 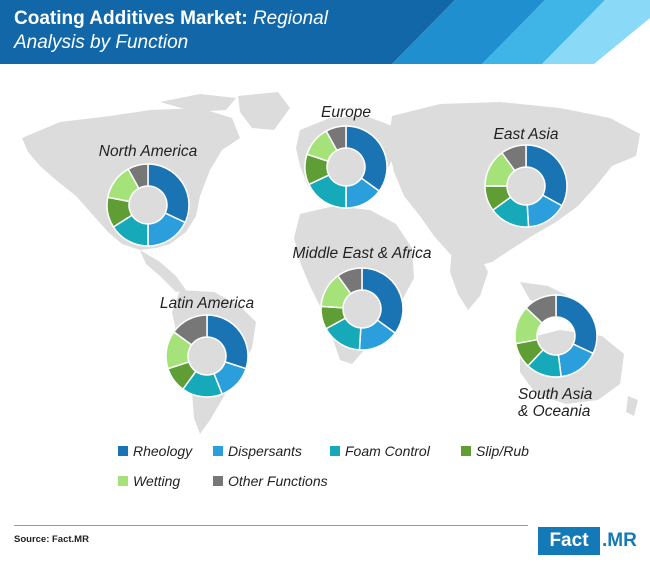 I want to click on slice-east-asia-rheology, so click(x=546, y=175).